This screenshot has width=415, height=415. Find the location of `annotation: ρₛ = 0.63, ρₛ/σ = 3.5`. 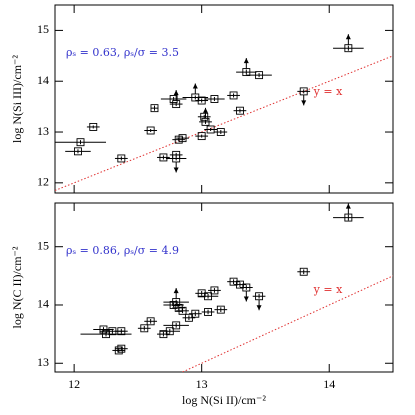

annotation: ρₛ = 0.63, ρₛ/σ = 3.5 is located at coordinates (122, 52).